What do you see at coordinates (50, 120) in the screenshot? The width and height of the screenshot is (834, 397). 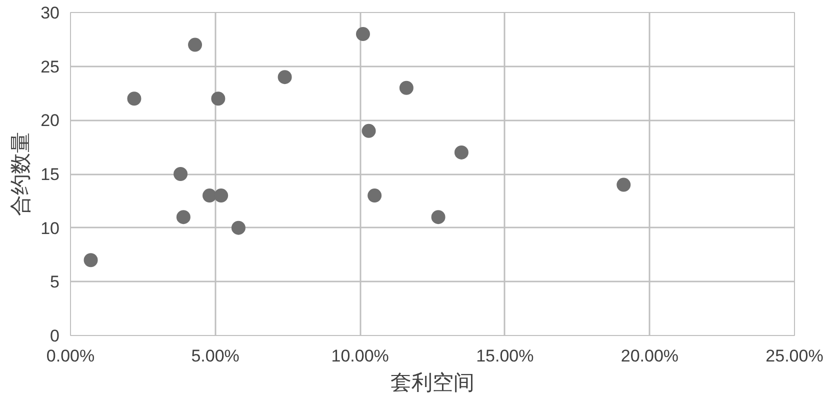 I see `y-tick-label: 20` at bounding box center [50, 120].